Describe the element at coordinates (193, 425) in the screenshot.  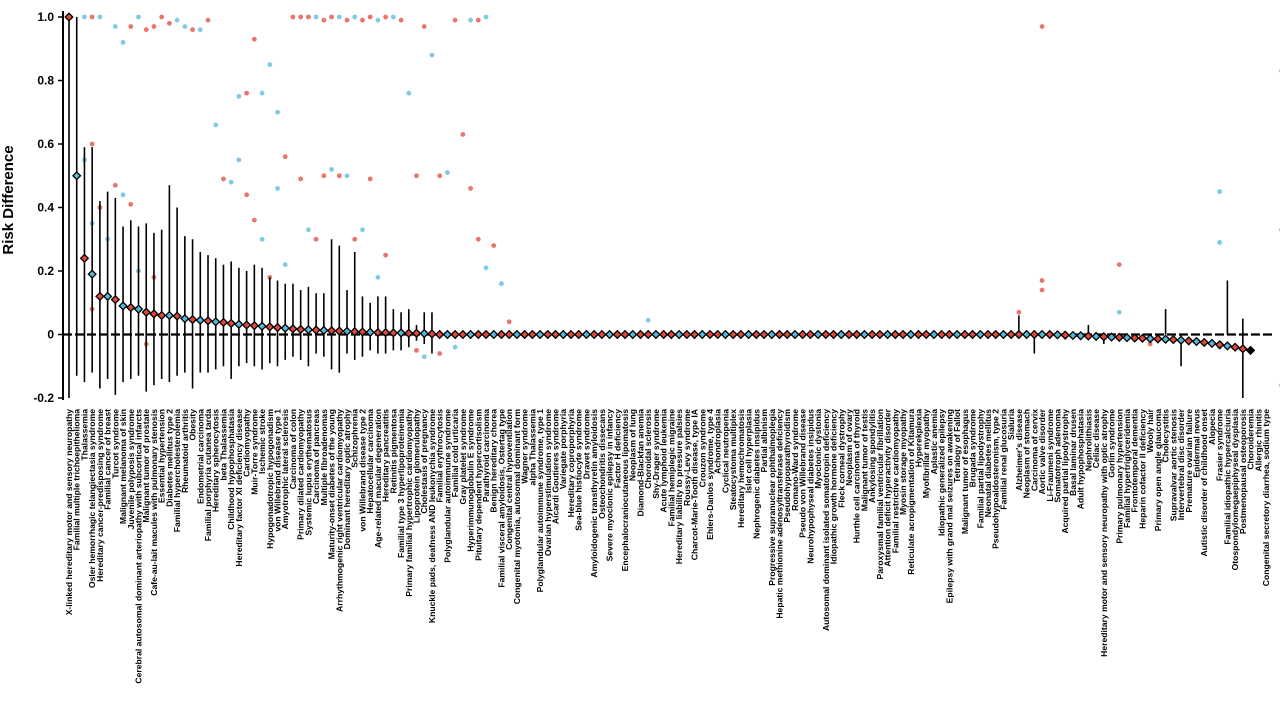
I see `x-category-label: Obesity` at that location.